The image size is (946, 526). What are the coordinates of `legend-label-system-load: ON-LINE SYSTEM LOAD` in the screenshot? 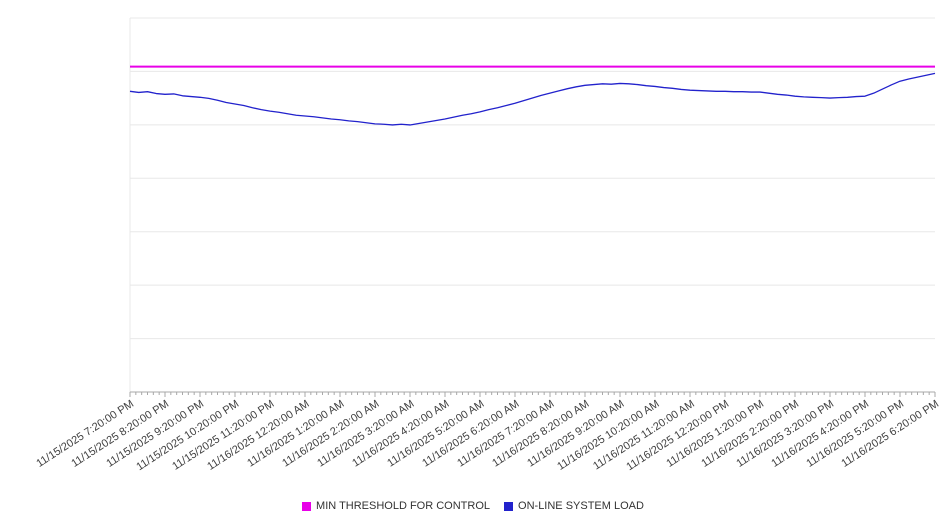 It's located at (581, 506).